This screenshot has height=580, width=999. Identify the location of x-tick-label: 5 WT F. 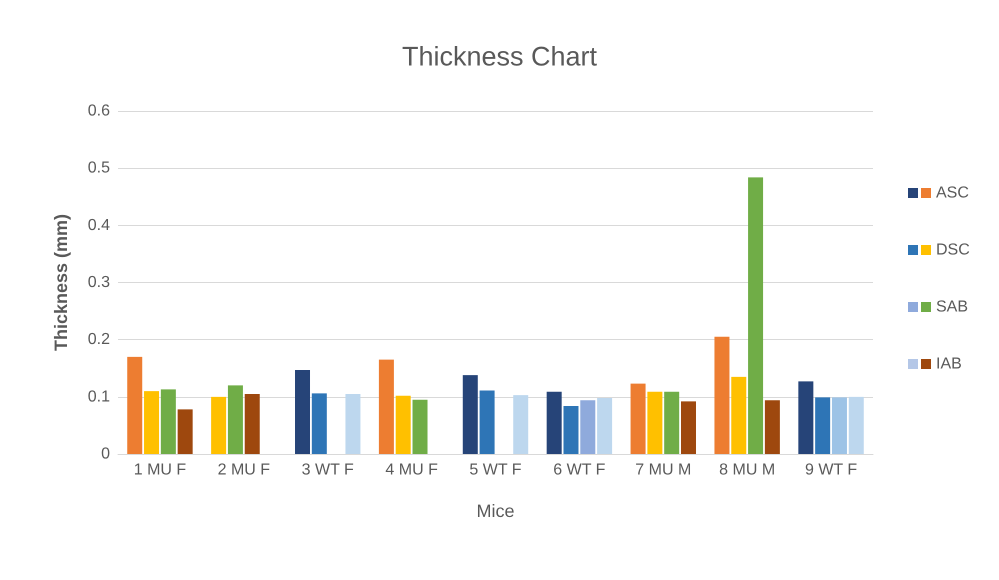
(495, 470).